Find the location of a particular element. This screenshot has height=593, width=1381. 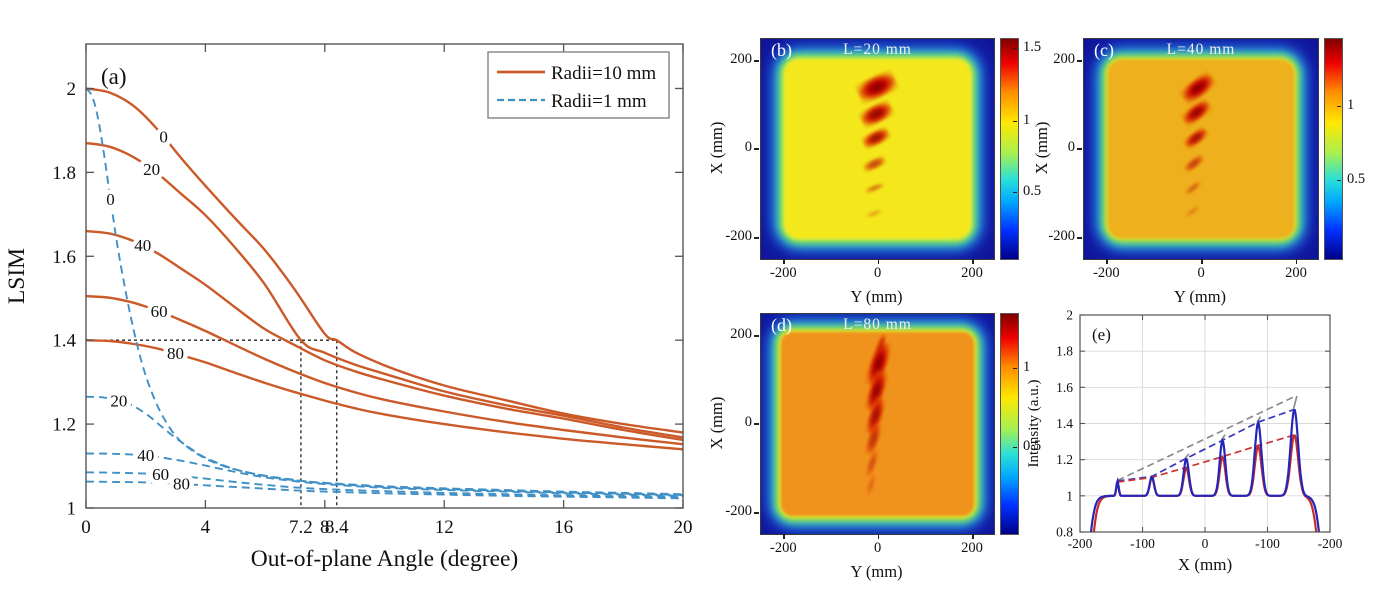

x-tick-label: 16 is located at coordinates (563, 527).